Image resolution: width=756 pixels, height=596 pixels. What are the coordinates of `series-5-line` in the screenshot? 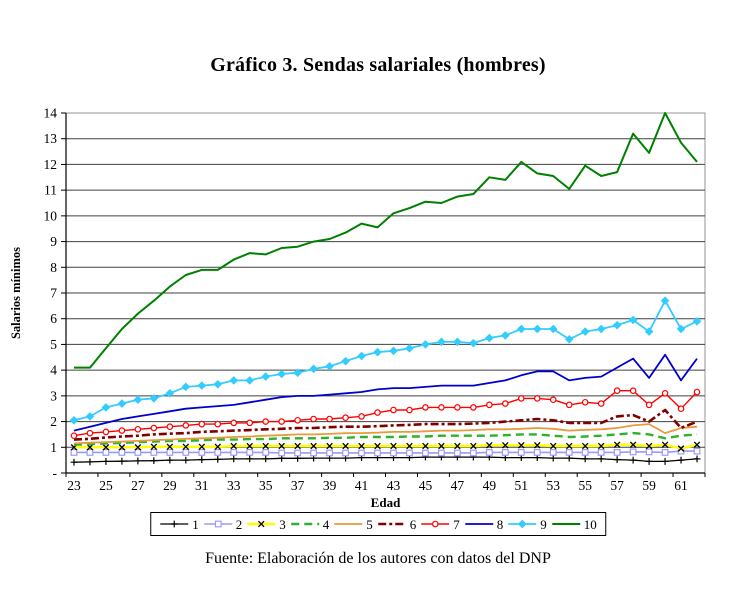 It's located at (385, 434).